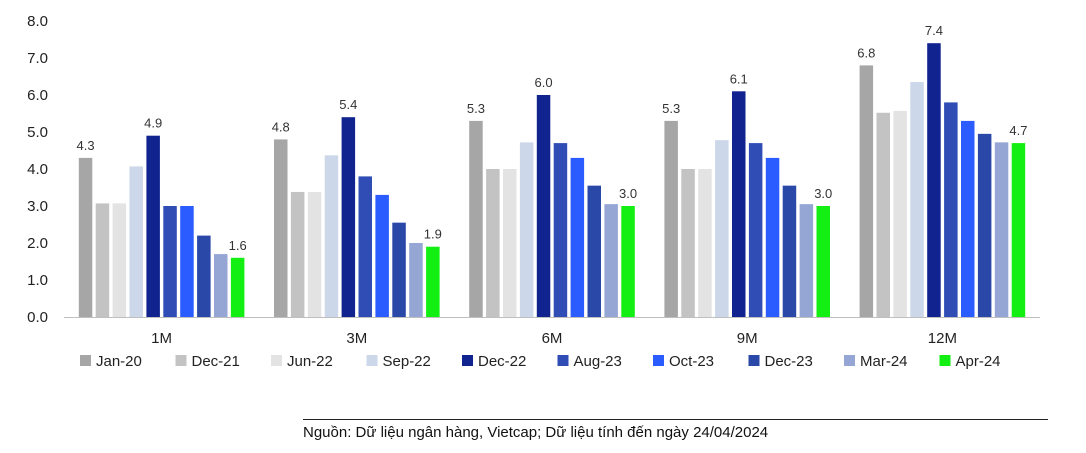  I want to click on bar-apr-24-3m, so click(433, 281).